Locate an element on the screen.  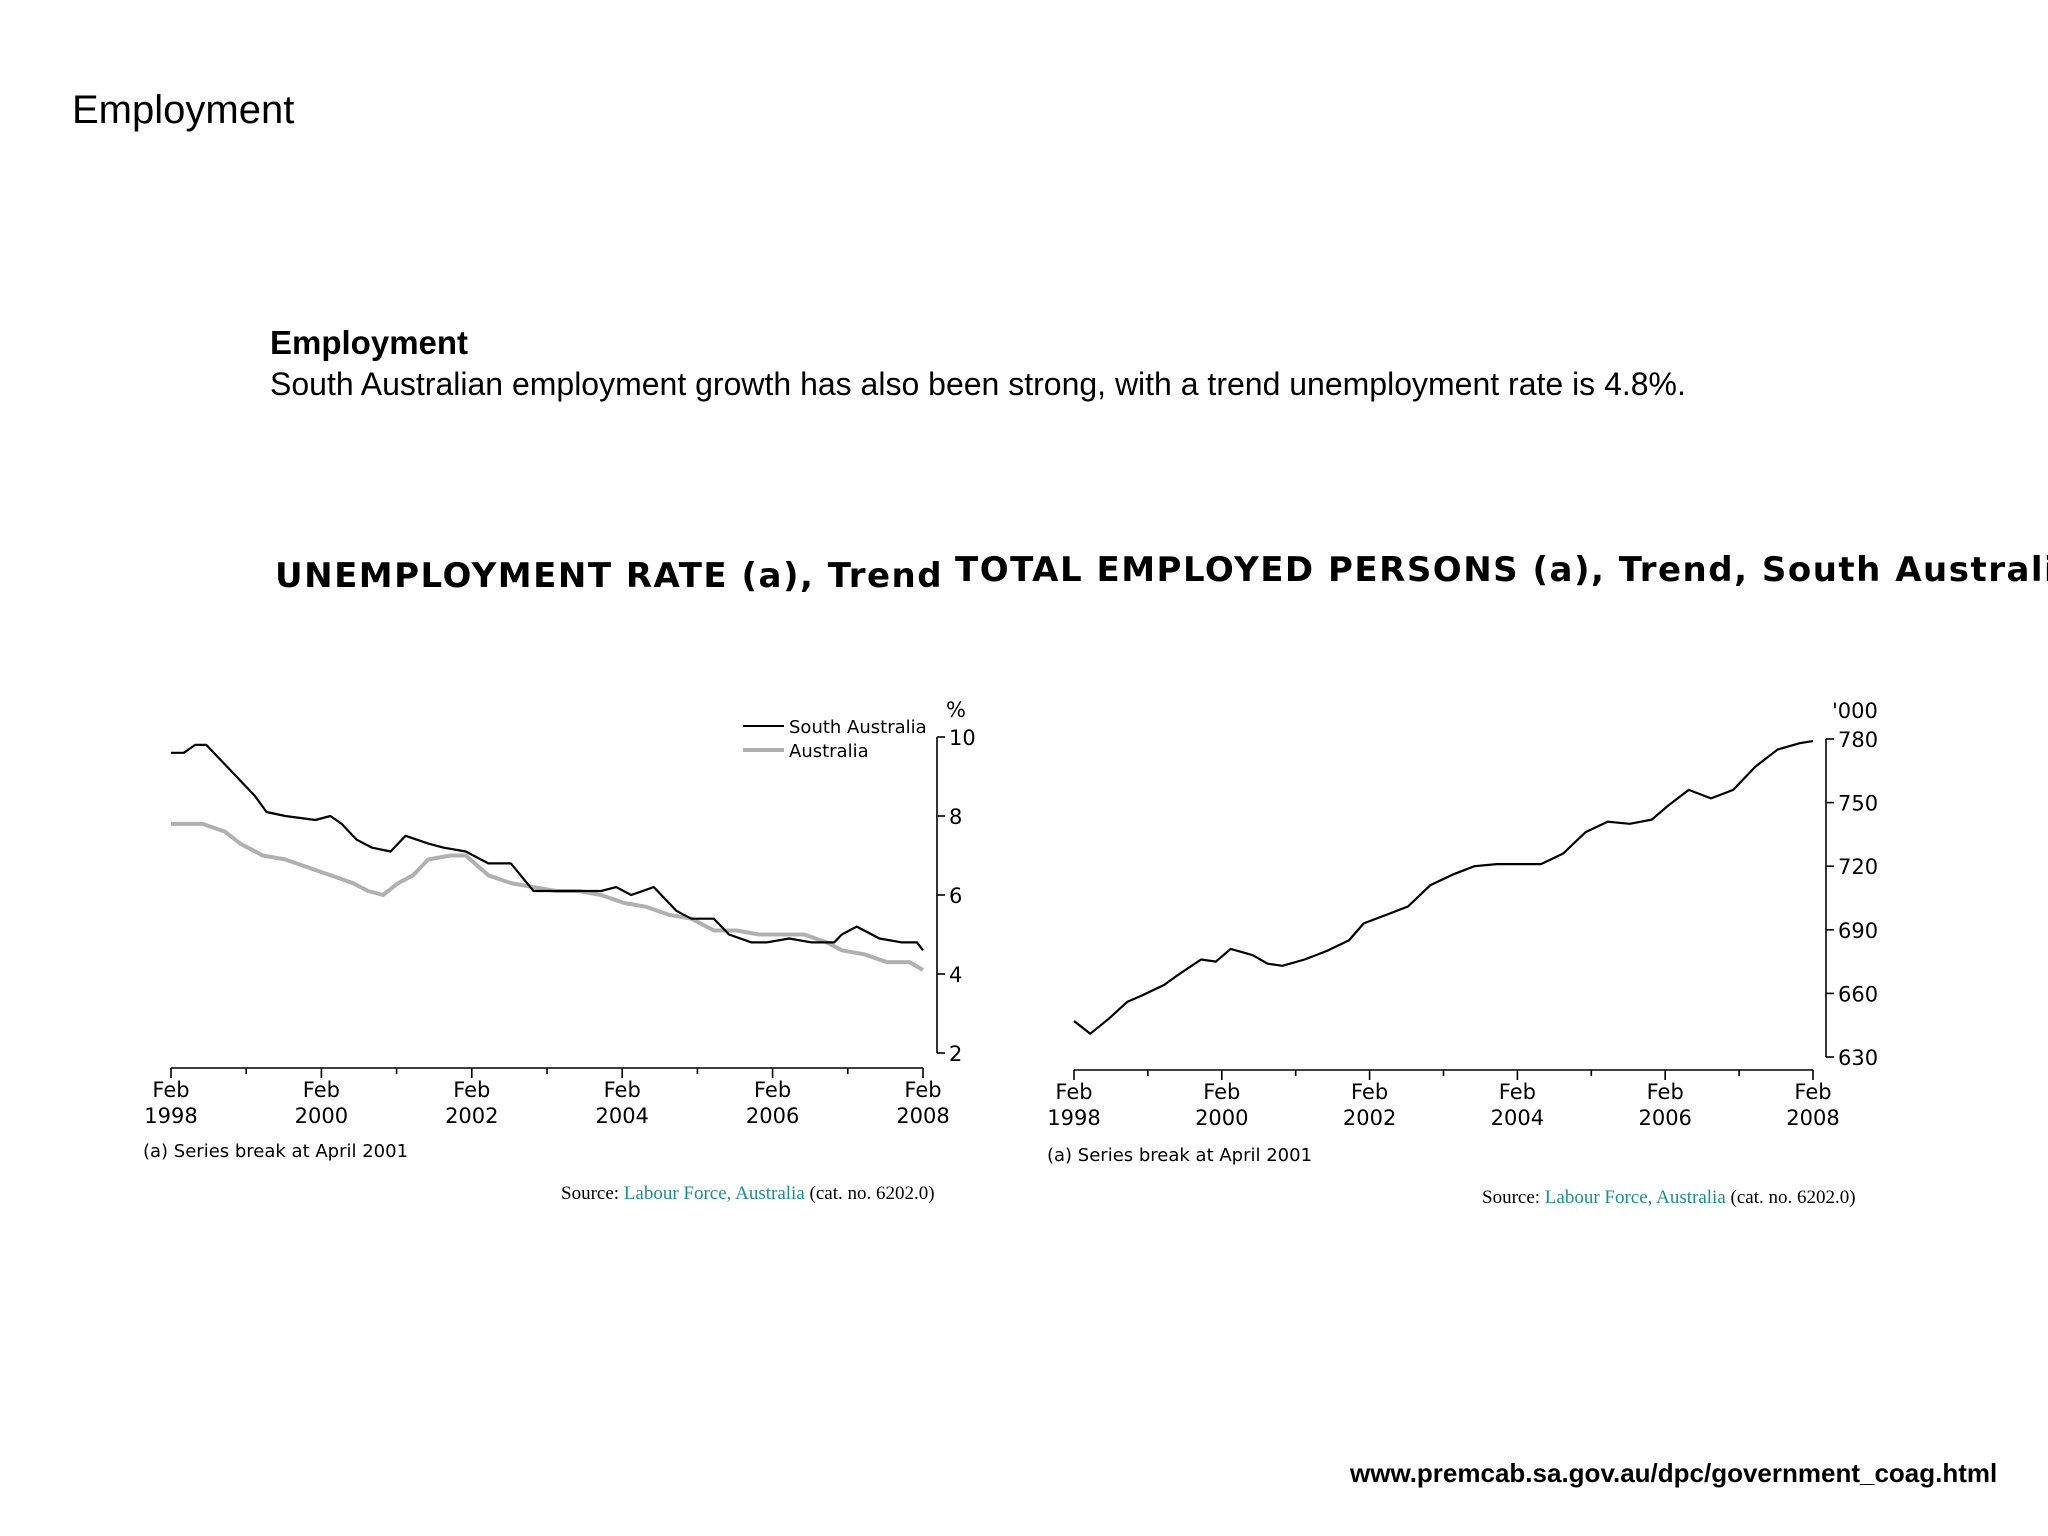
legend: South Australia Australia is located at coordinates (835, 739).